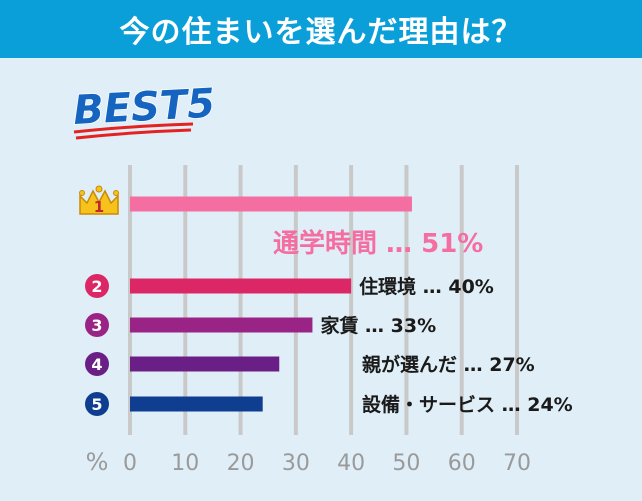 The width and height of the screenshot is (642, 501). I want to click on x-tick-label-30: 30, so click(296, 463).